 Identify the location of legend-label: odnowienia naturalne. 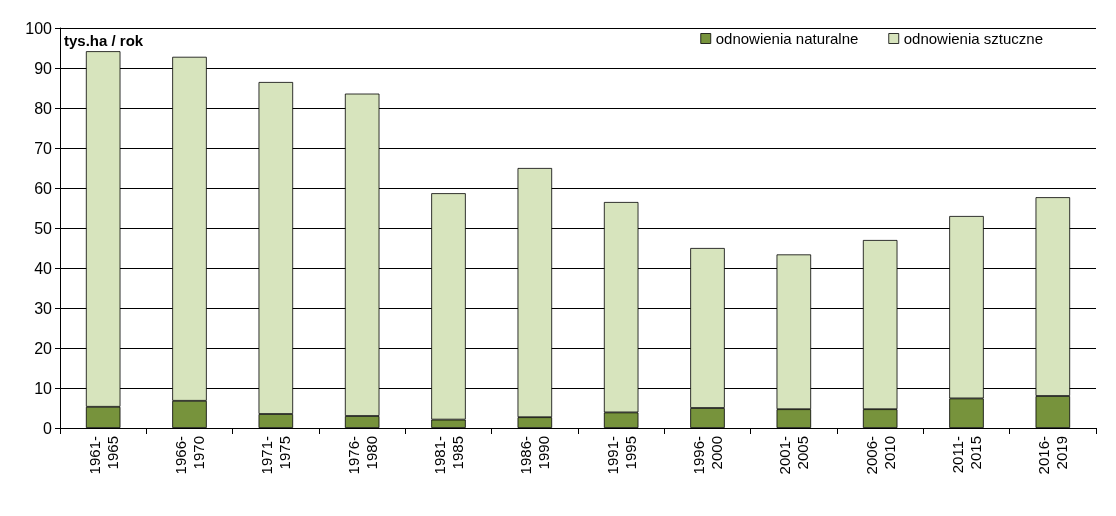
(787, 38).